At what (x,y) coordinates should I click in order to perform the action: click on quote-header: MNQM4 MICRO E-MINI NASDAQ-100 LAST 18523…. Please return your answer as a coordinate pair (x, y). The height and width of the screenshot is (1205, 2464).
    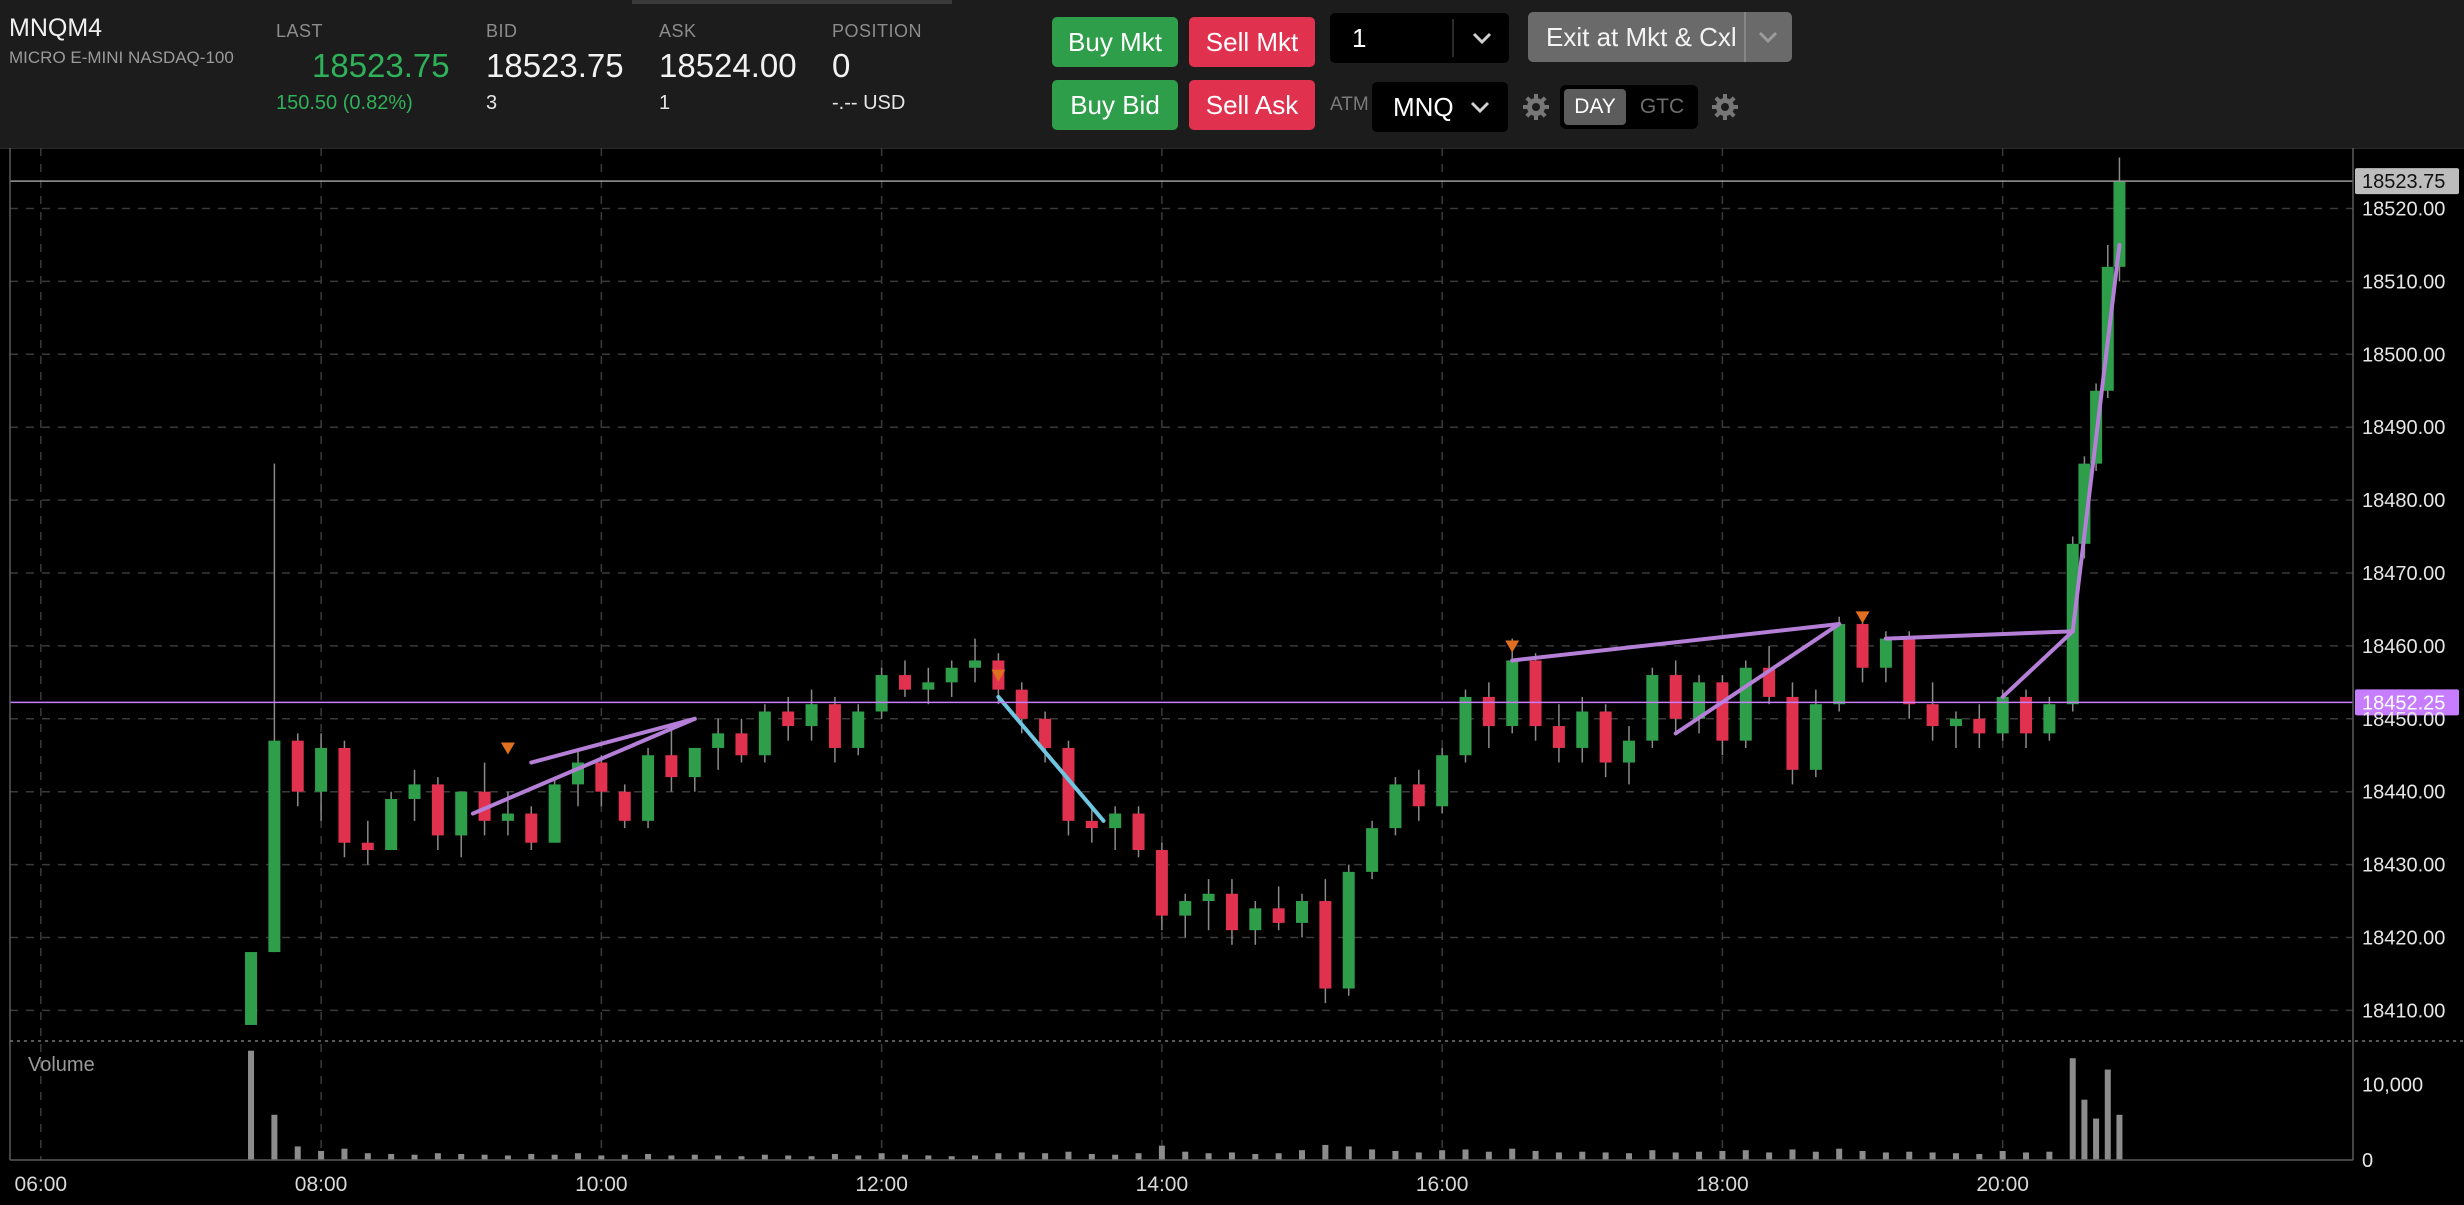
    Looking at the image, I should click on (1232, 74).